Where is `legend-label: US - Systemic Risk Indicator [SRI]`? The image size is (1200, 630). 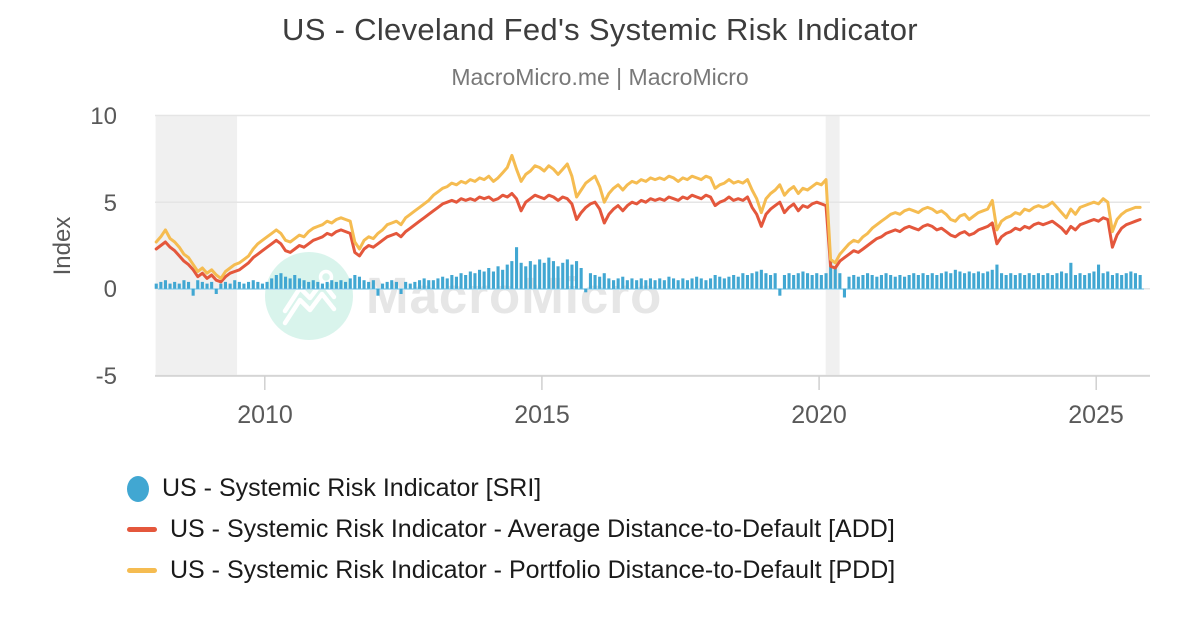 legend-label: US - Systemic Risk Indicator [SRI] is located at coordinates (352, 488).